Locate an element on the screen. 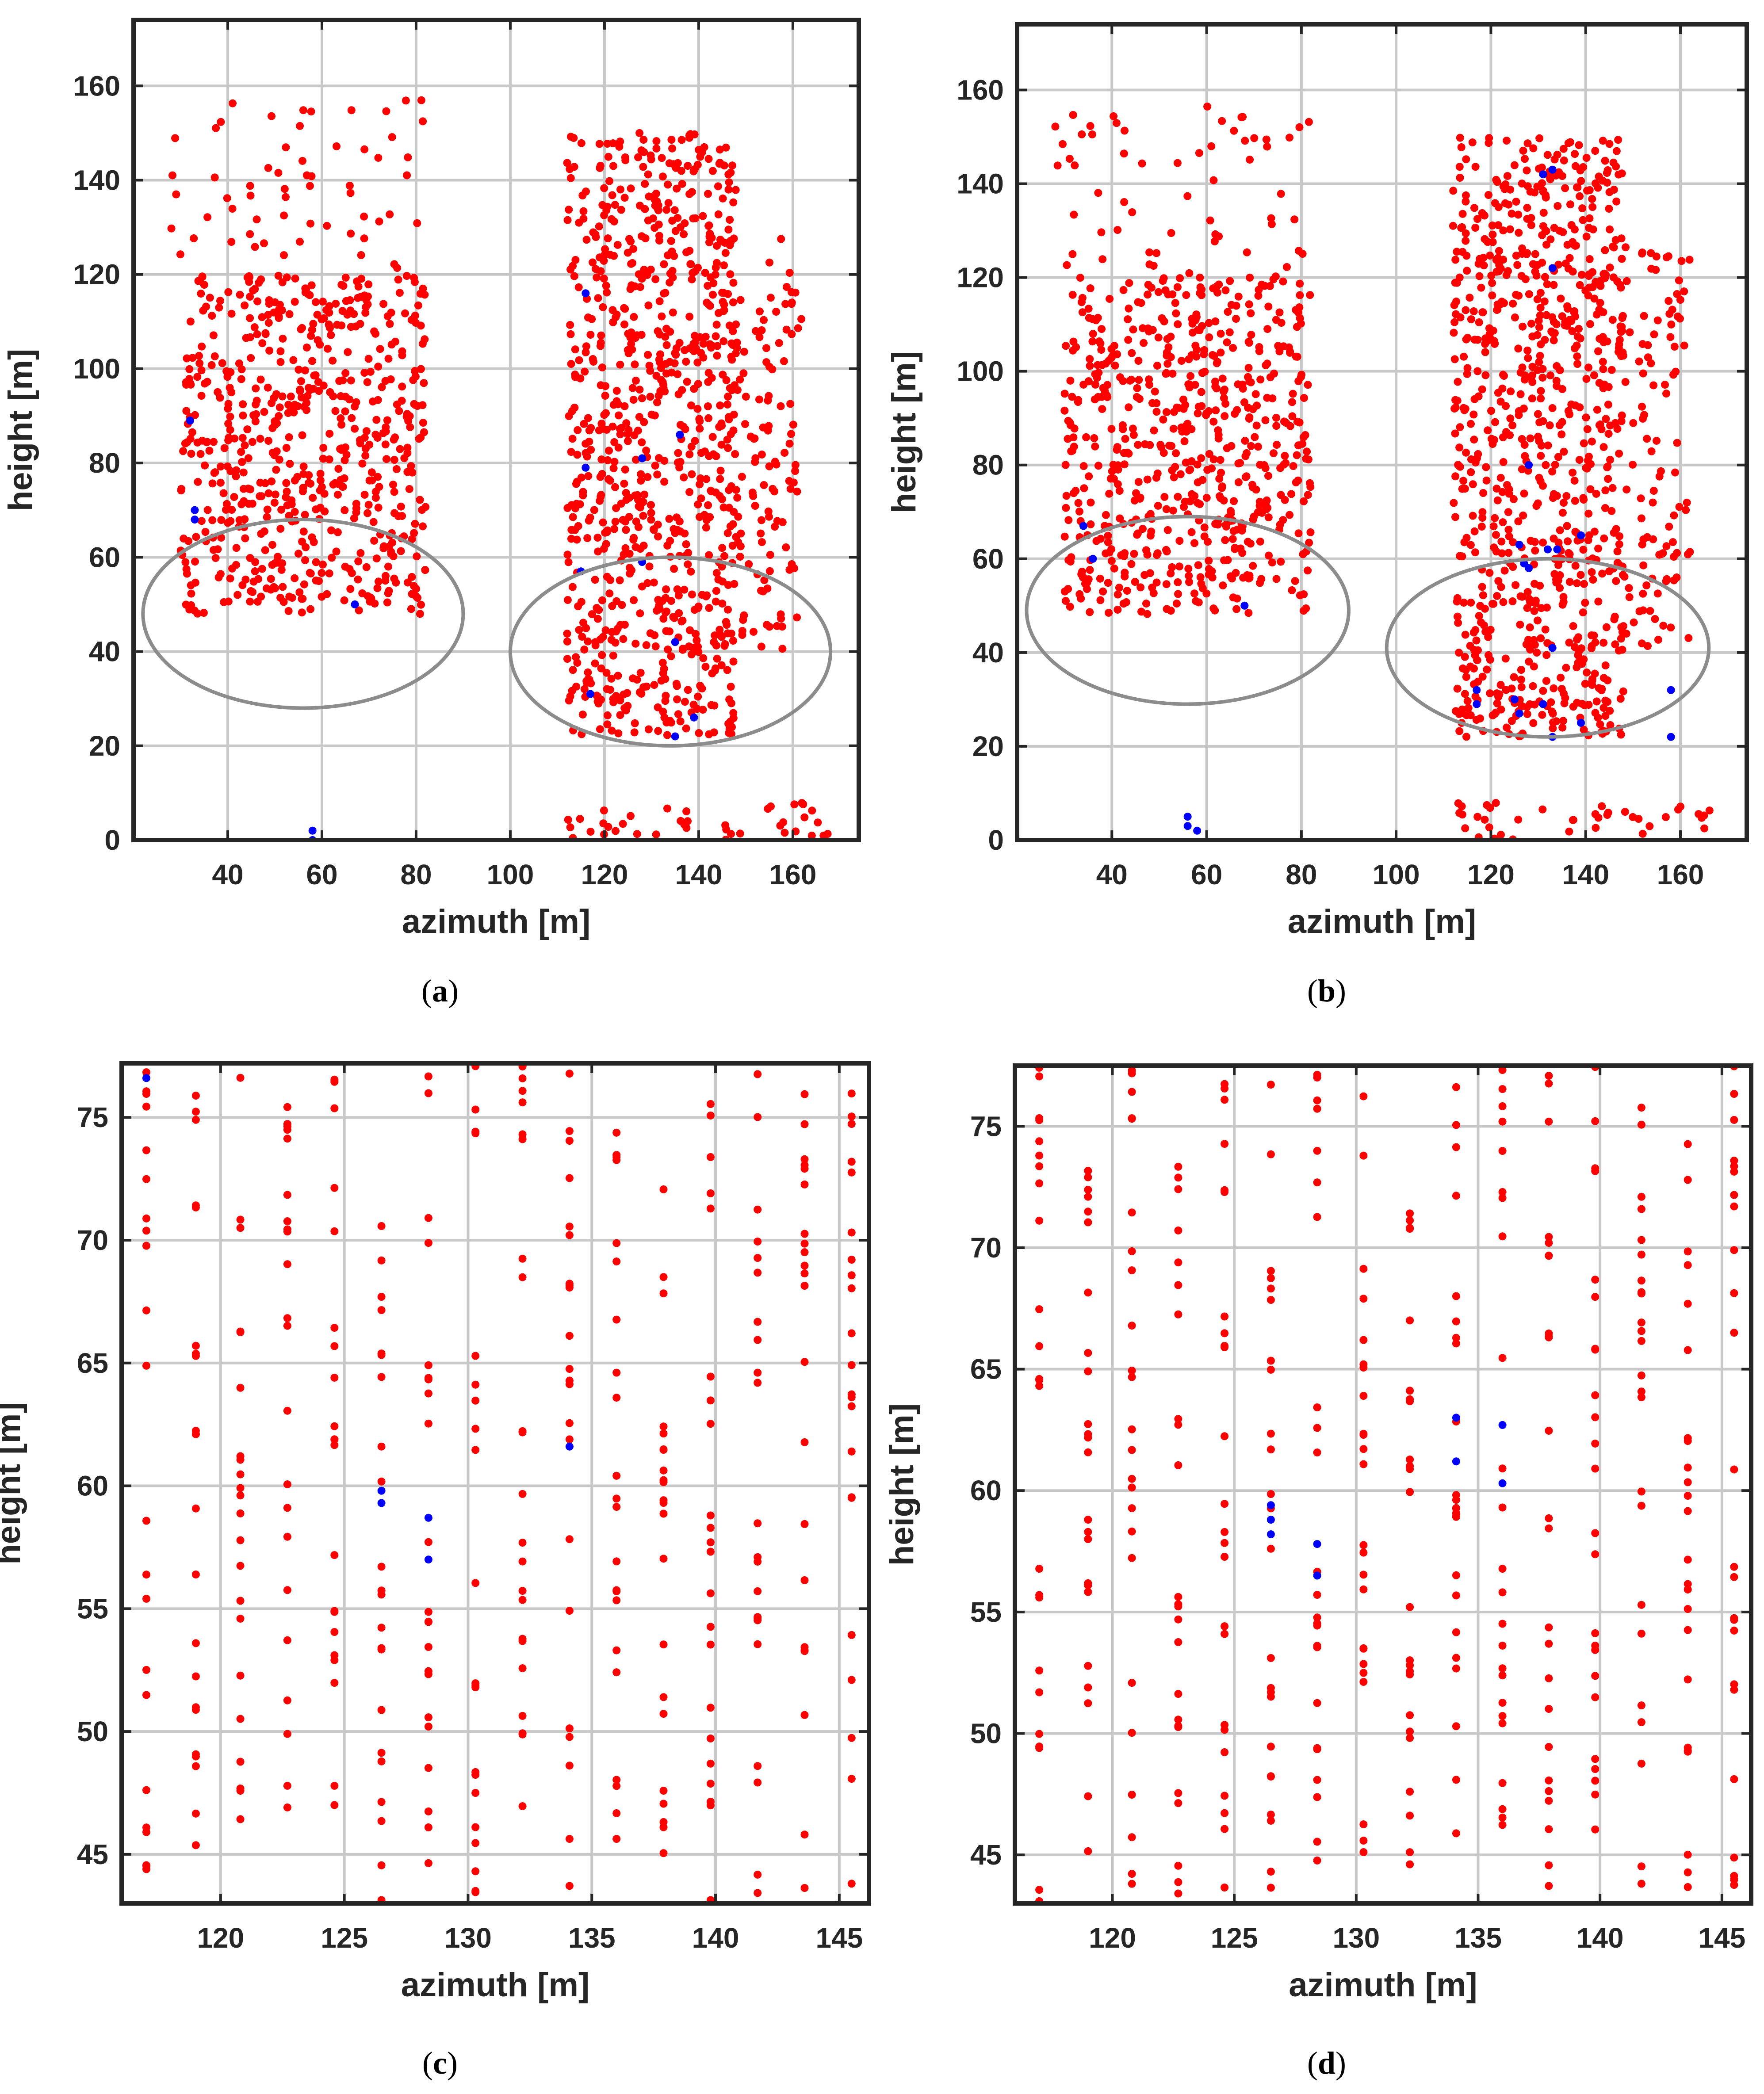  x-tick-label: 100 is located at coordinates (1396, 875).